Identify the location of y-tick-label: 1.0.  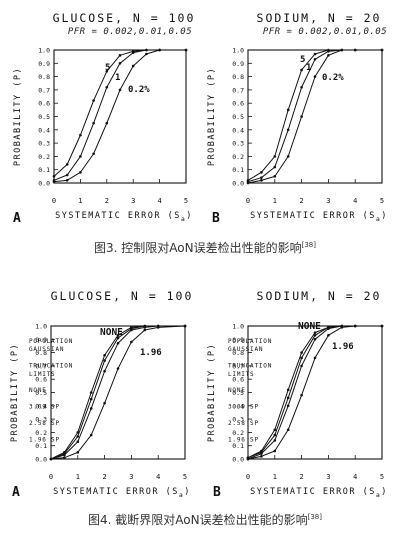
(238, 51).